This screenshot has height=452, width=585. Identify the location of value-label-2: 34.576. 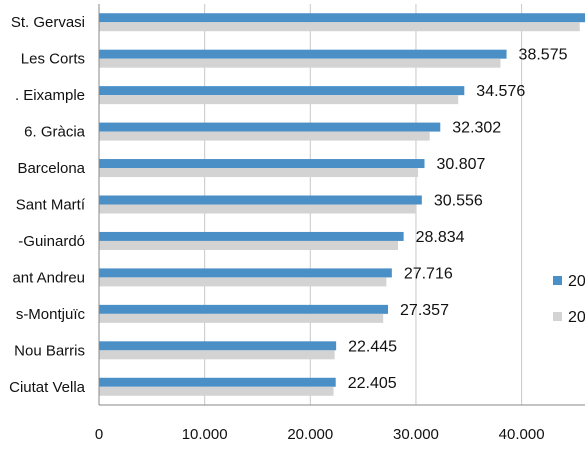
(500, 91).